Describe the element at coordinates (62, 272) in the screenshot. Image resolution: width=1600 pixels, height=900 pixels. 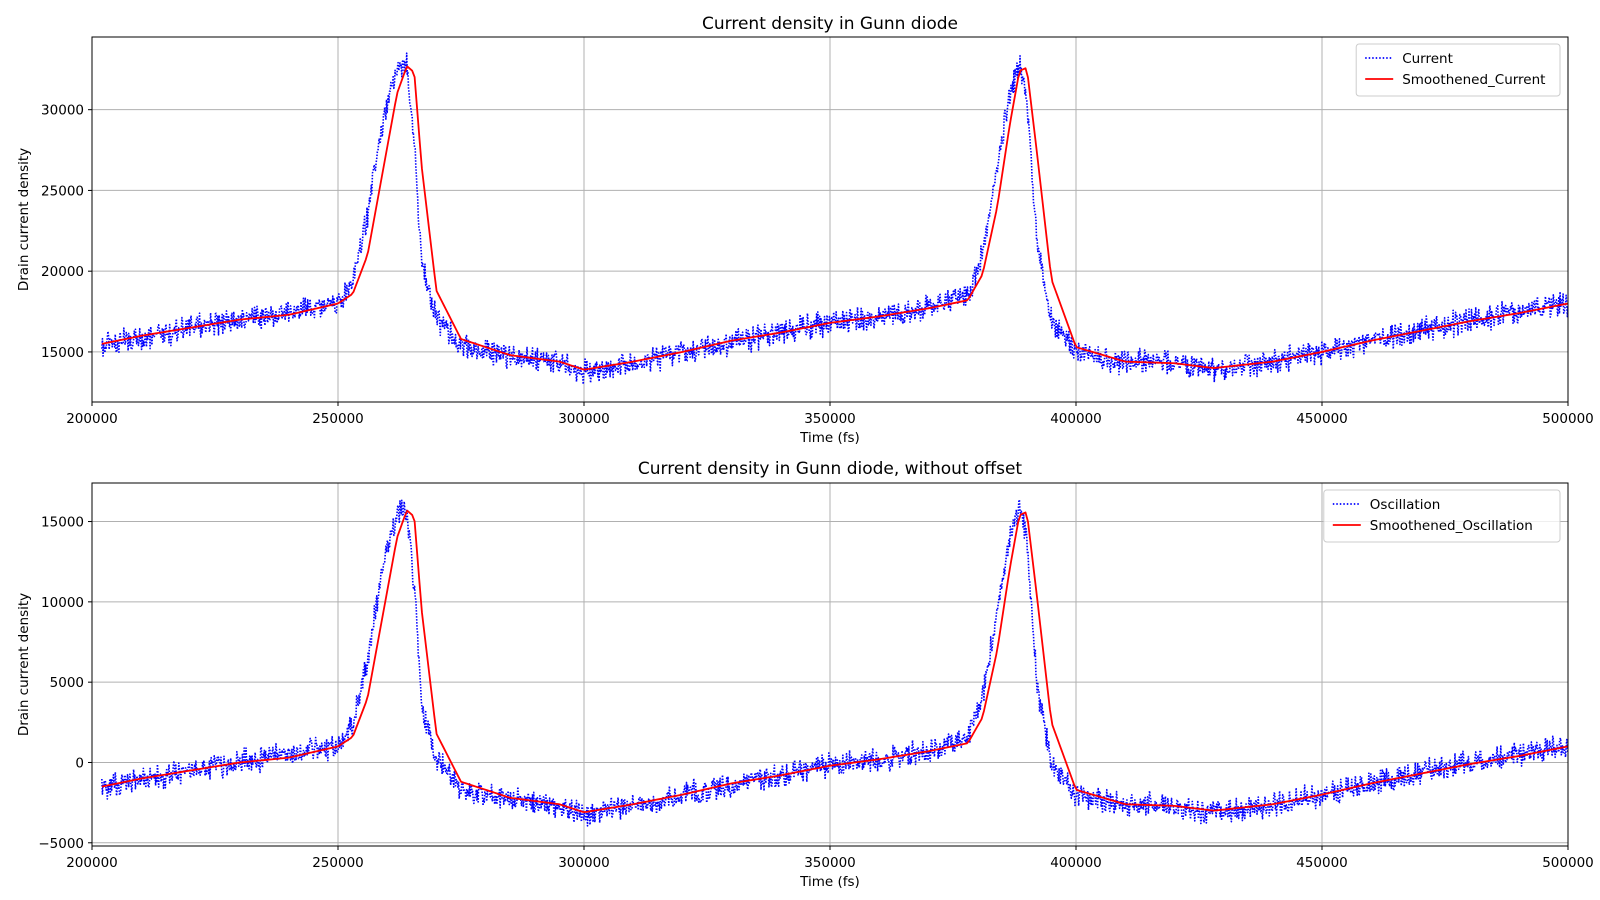
I see `y-tick-label: 20000` at that location.